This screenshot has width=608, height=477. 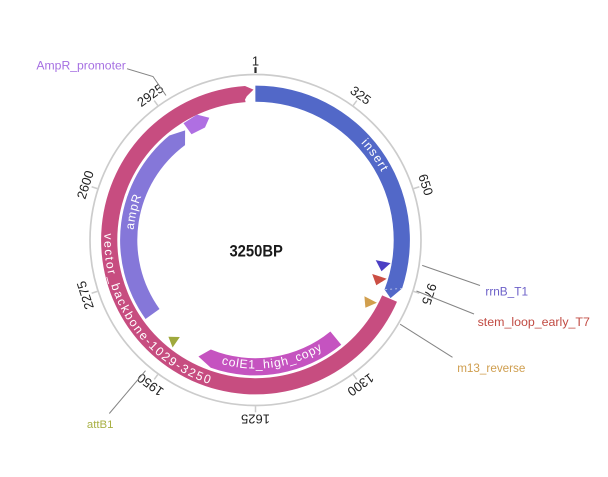 I want to click on svg-text: 975, so click(x=429, y=293).